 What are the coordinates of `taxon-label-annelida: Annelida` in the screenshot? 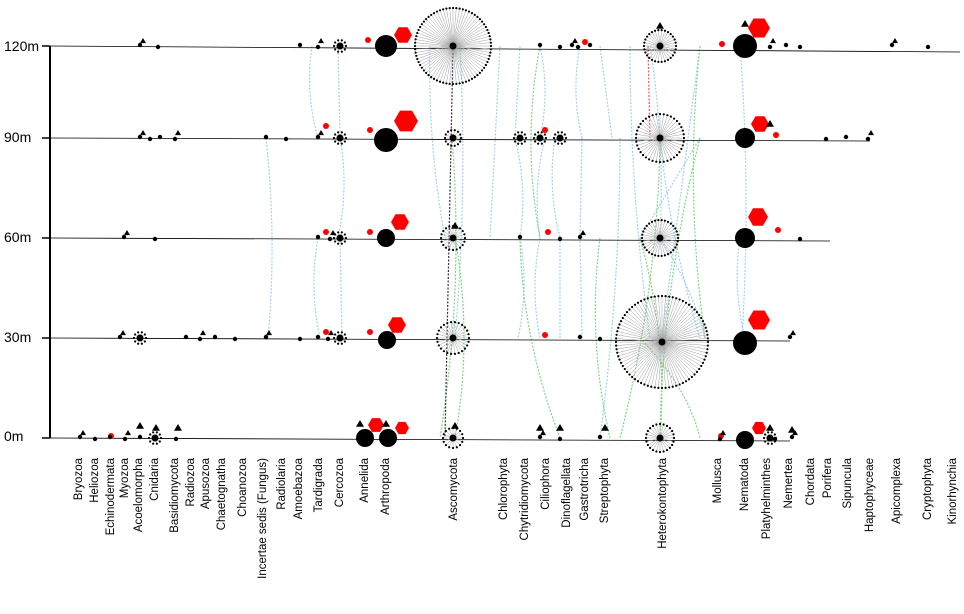 It's located at (365, 479).